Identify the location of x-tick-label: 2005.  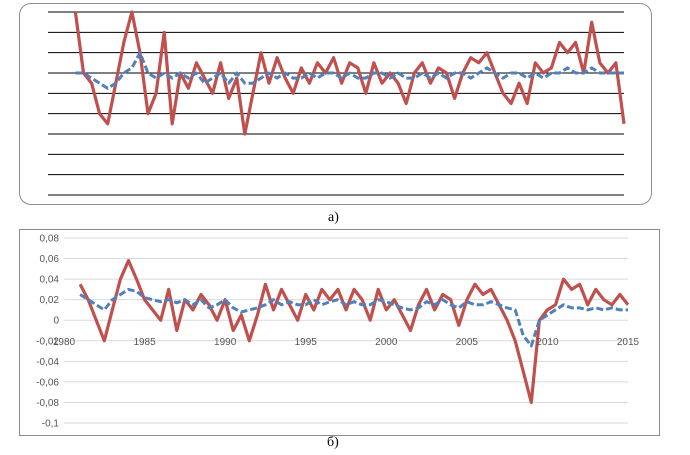
(467, 342).